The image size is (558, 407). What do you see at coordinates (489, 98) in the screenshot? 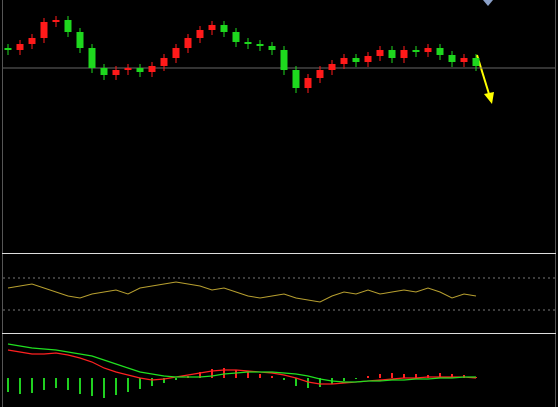
I see `arrow-head` at bounding box center [489, 98].